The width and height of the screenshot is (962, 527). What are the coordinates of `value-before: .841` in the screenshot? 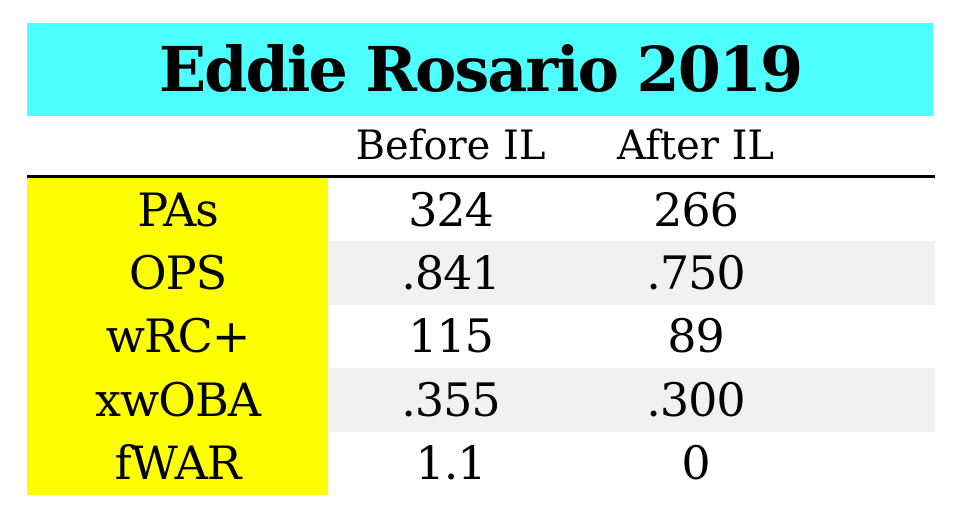 It's located at (450, 273).